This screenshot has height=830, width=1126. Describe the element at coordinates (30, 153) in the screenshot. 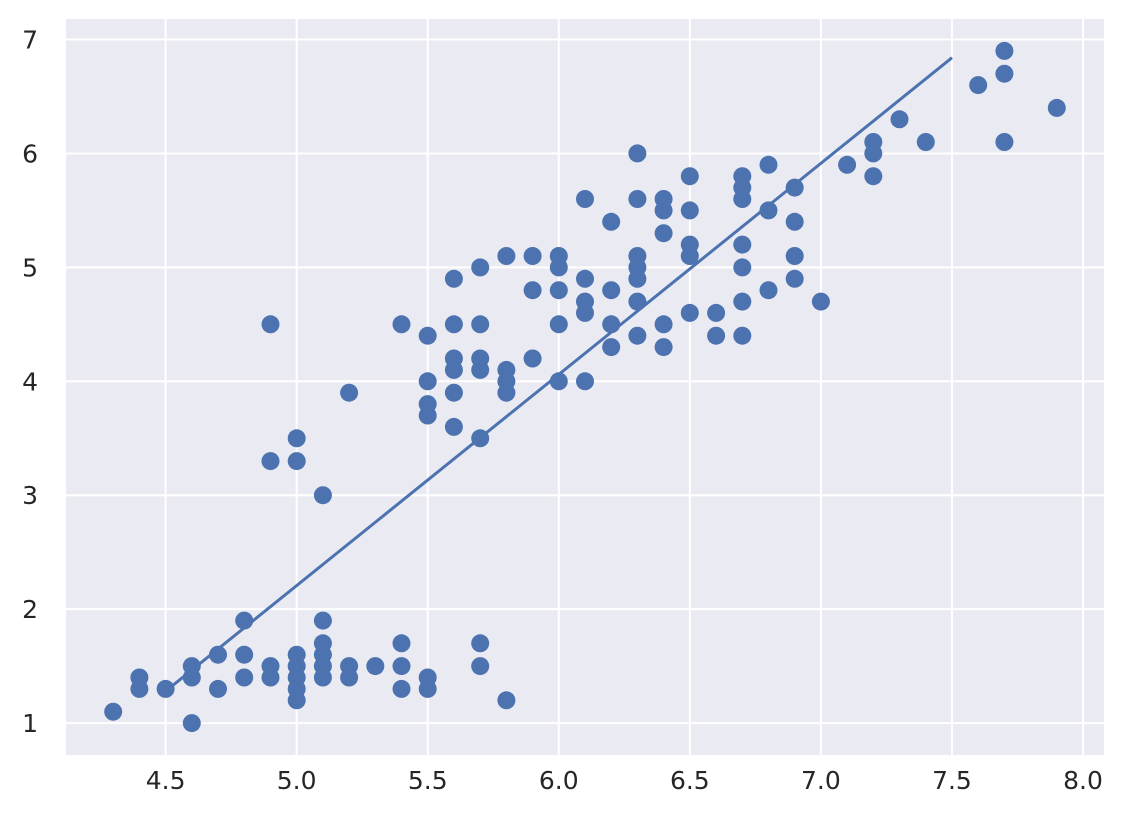

I see `y-tick-label: 6` at that location.